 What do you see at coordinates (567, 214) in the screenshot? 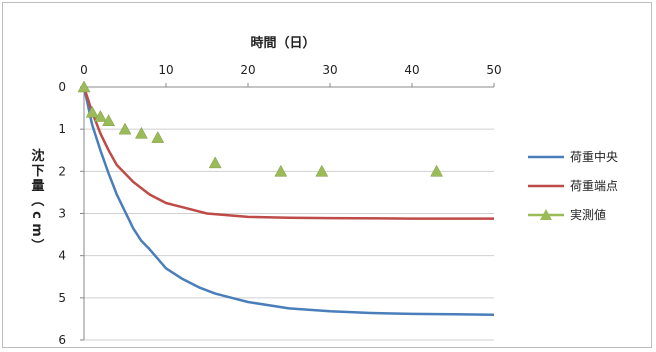
I see `legend-item-3: 実測値` at bounding box center [567, 214].